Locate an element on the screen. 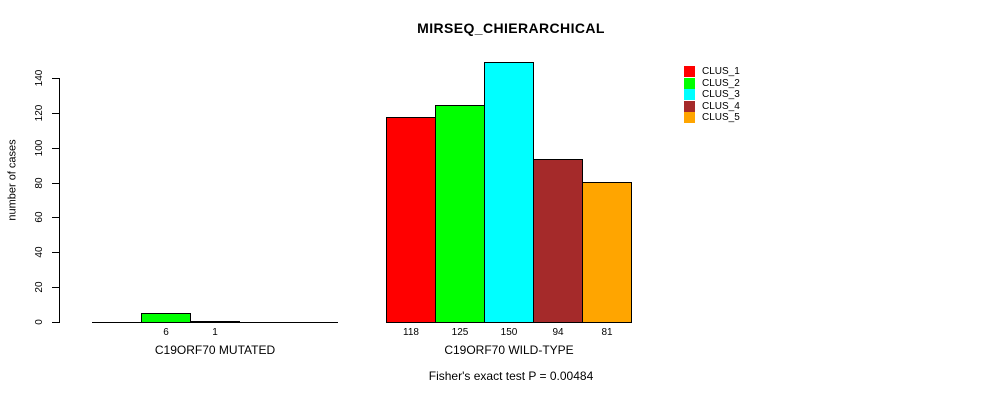  legend-item-clus_3: CLUS_3 is located at coordinates (712, 95).